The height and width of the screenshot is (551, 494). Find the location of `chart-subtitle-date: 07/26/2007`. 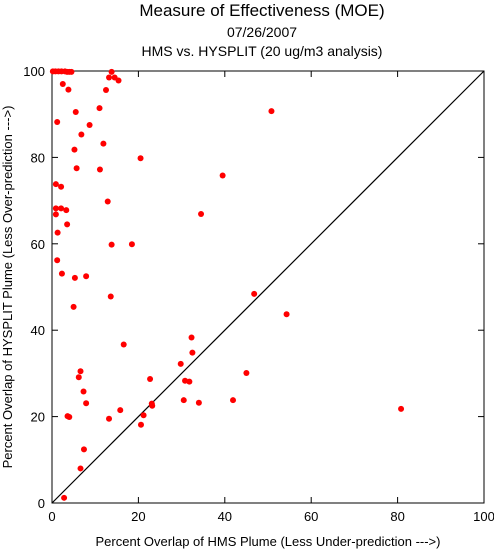

chart-subtitle-date: 07/26/2007 is located at coordinates (262, 32).